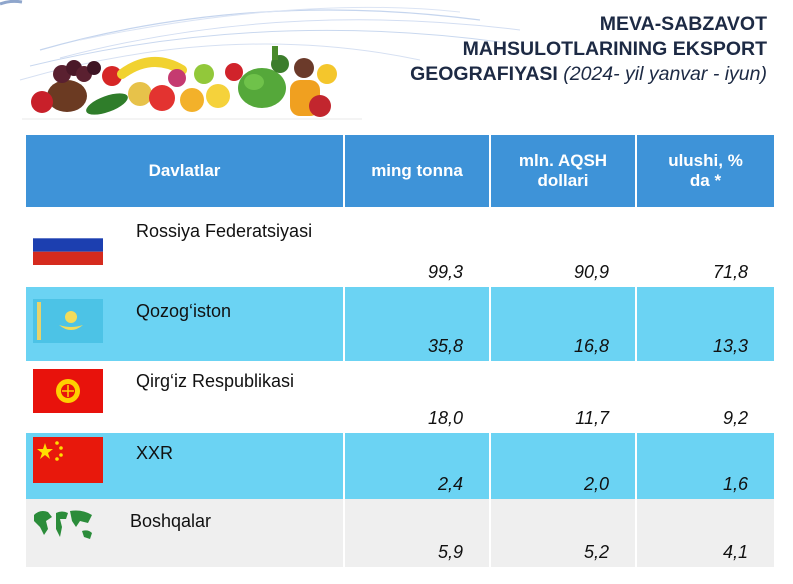  I want to click on title-line-3: GEOGRAFIYASI (2024- yil yanvar - iyun), so click(552, 74).